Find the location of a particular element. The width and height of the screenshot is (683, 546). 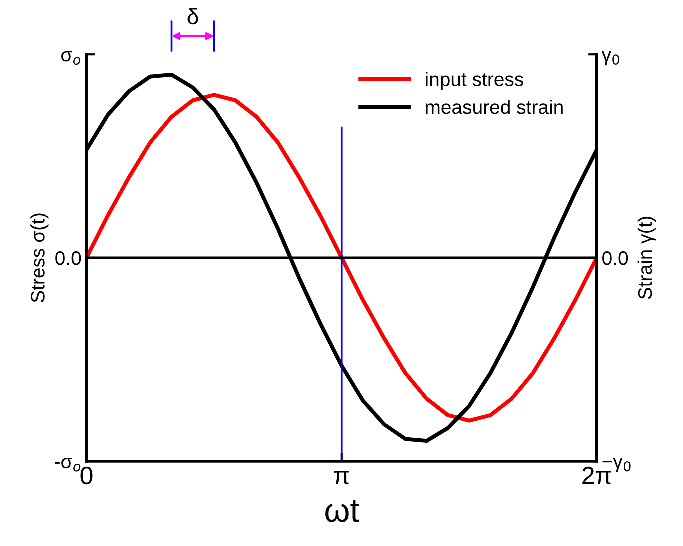

legend-label: input stress is located at coordinates (475, 81).